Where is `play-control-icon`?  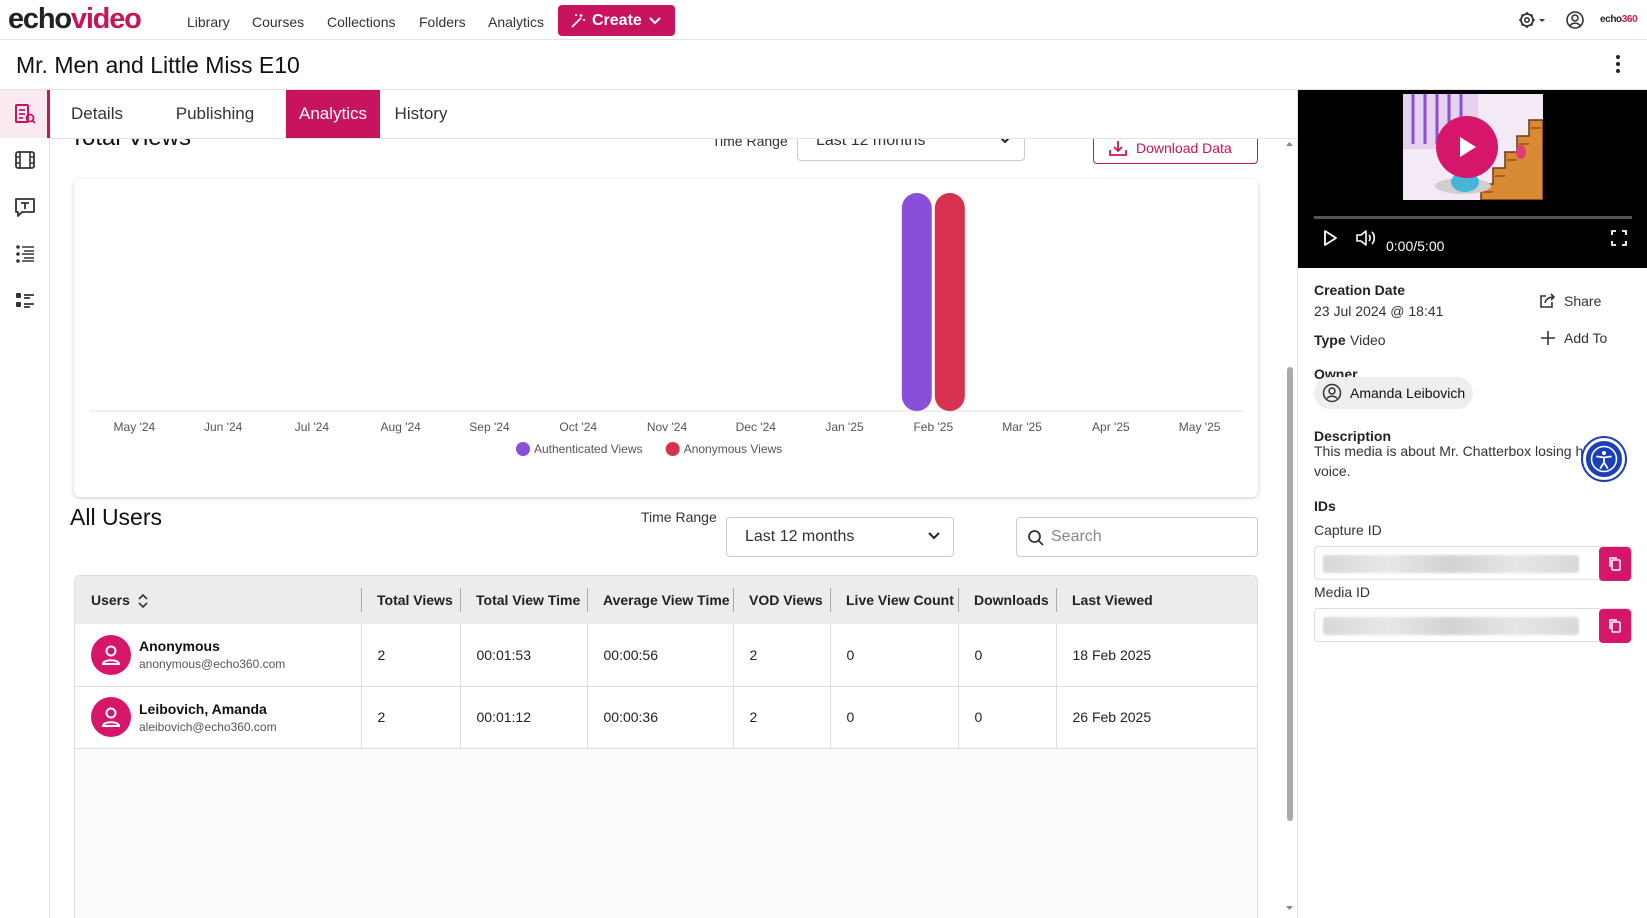
play-control-icon is located at coordinates (1330, 238).